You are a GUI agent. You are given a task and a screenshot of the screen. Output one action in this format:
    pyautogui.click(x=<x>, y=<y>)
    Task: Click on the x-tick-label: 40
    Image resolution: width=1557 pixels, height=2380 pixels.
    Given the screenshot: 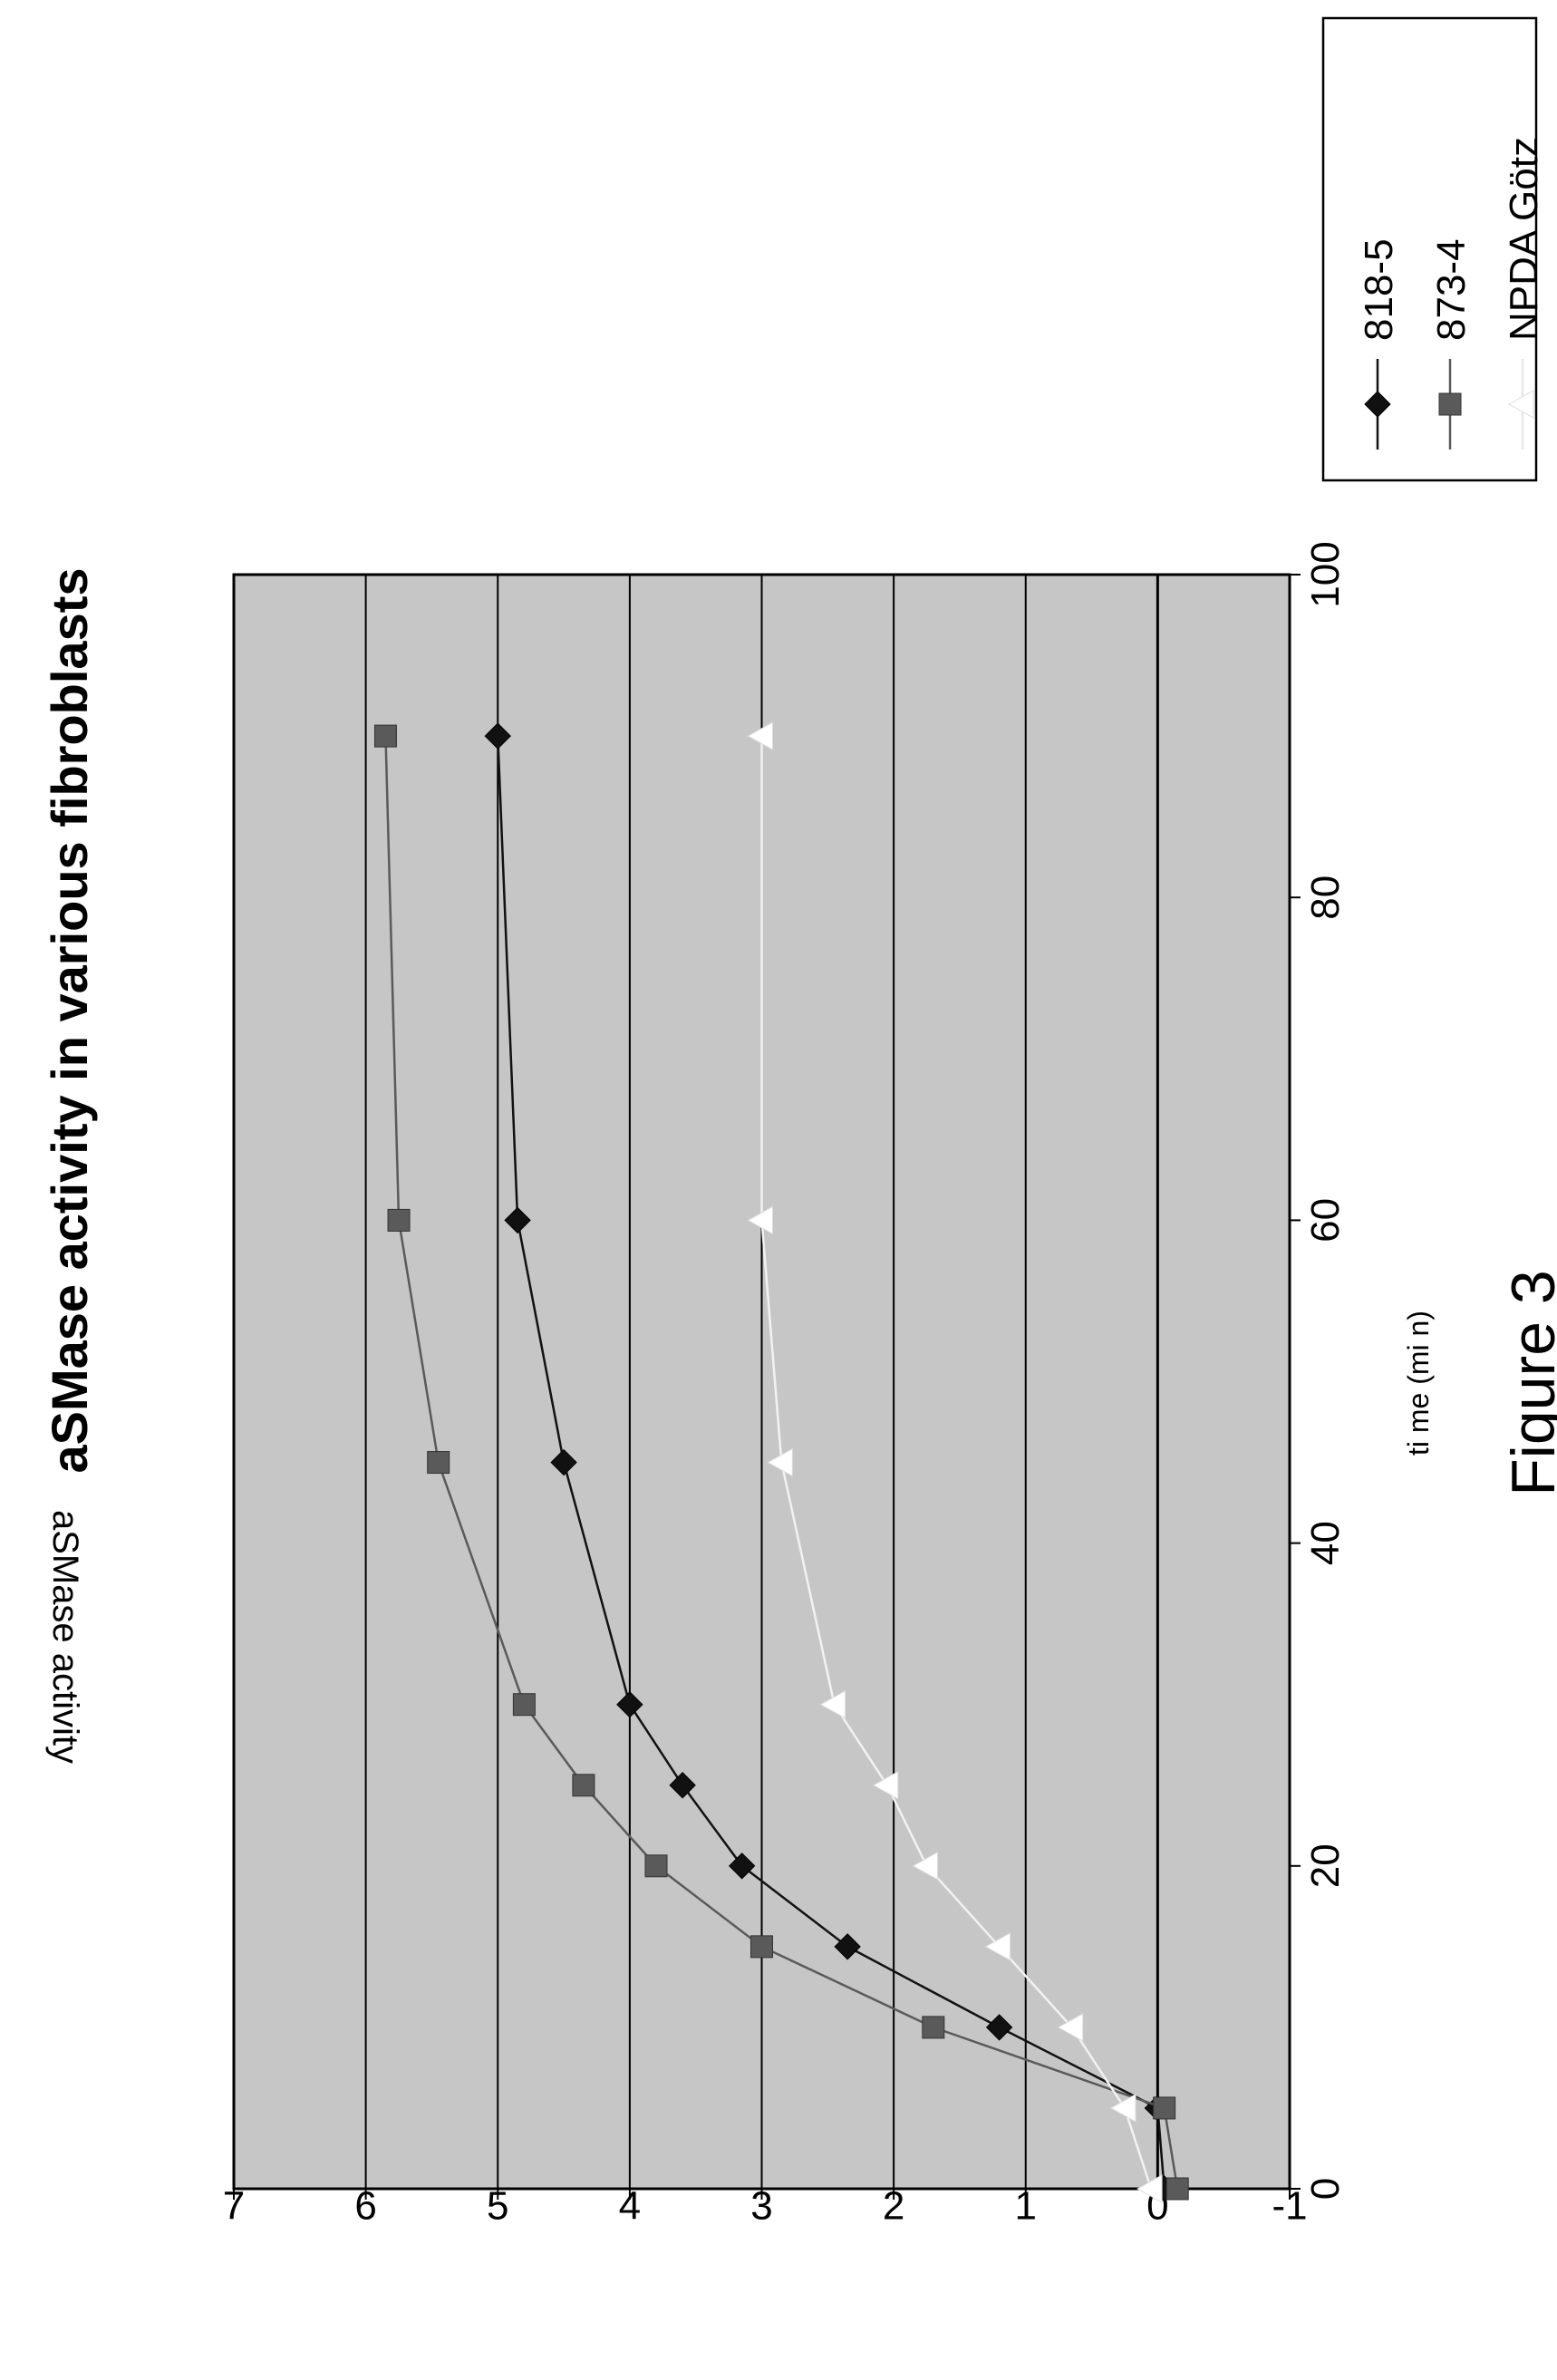 What is the action you would take?
    pyautogui.click(x=1325, y=1543)
    